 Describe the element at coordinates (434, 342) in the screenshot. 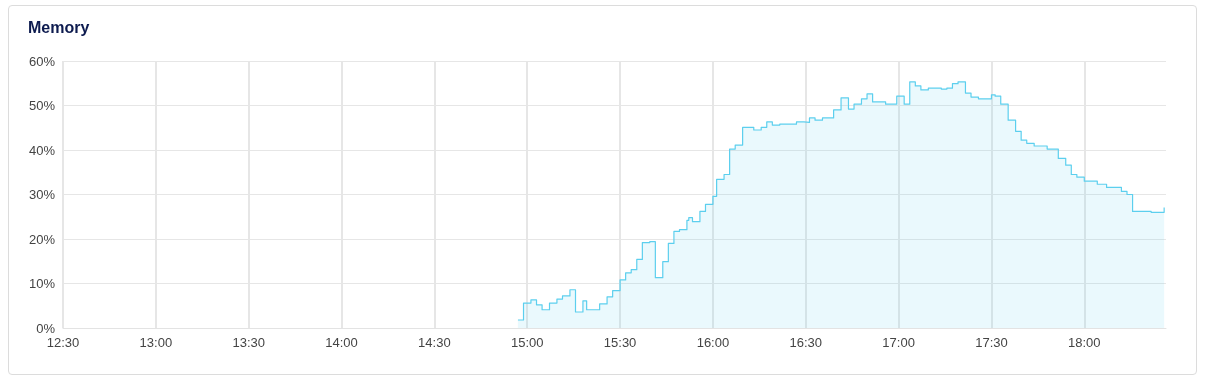

I see `x-tick-label: 14:30` at that location.